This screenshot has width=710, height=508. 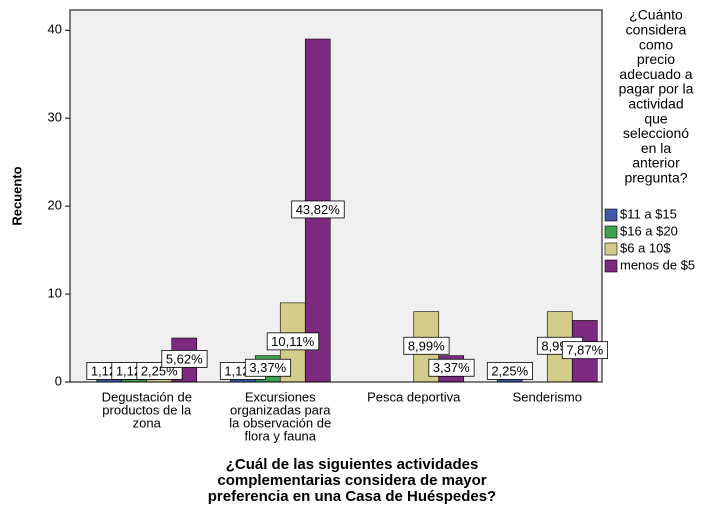 I want to click on y-tick-label: 0, so click(x=58, y=380).